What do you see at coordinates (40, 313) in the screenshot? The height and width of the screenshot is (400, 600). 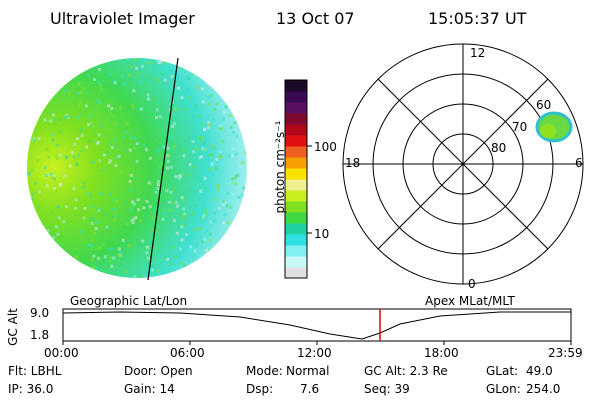 I see `timeline-y-tick: 9.0` at bounding box center [40, 313].